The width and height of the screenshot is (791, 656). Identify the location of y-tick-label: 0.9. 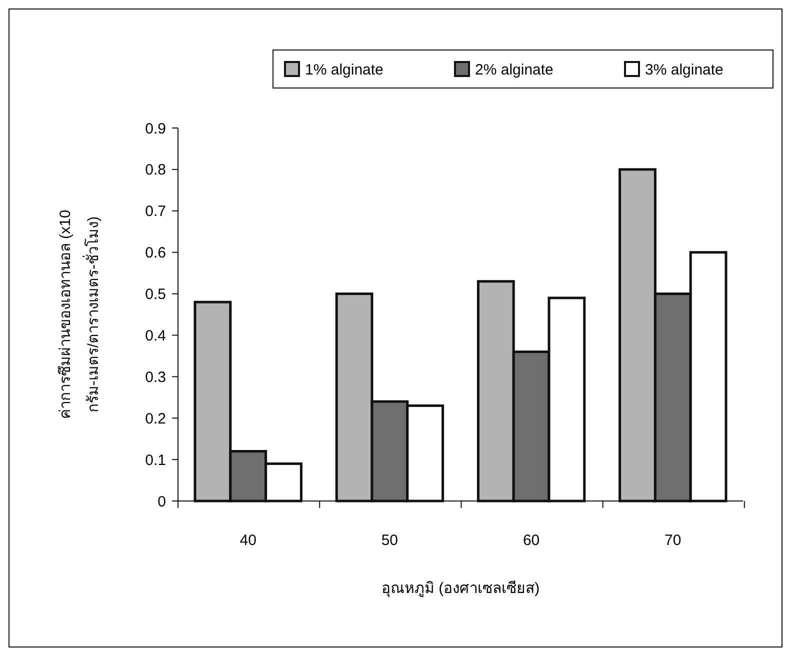
(155, 129).